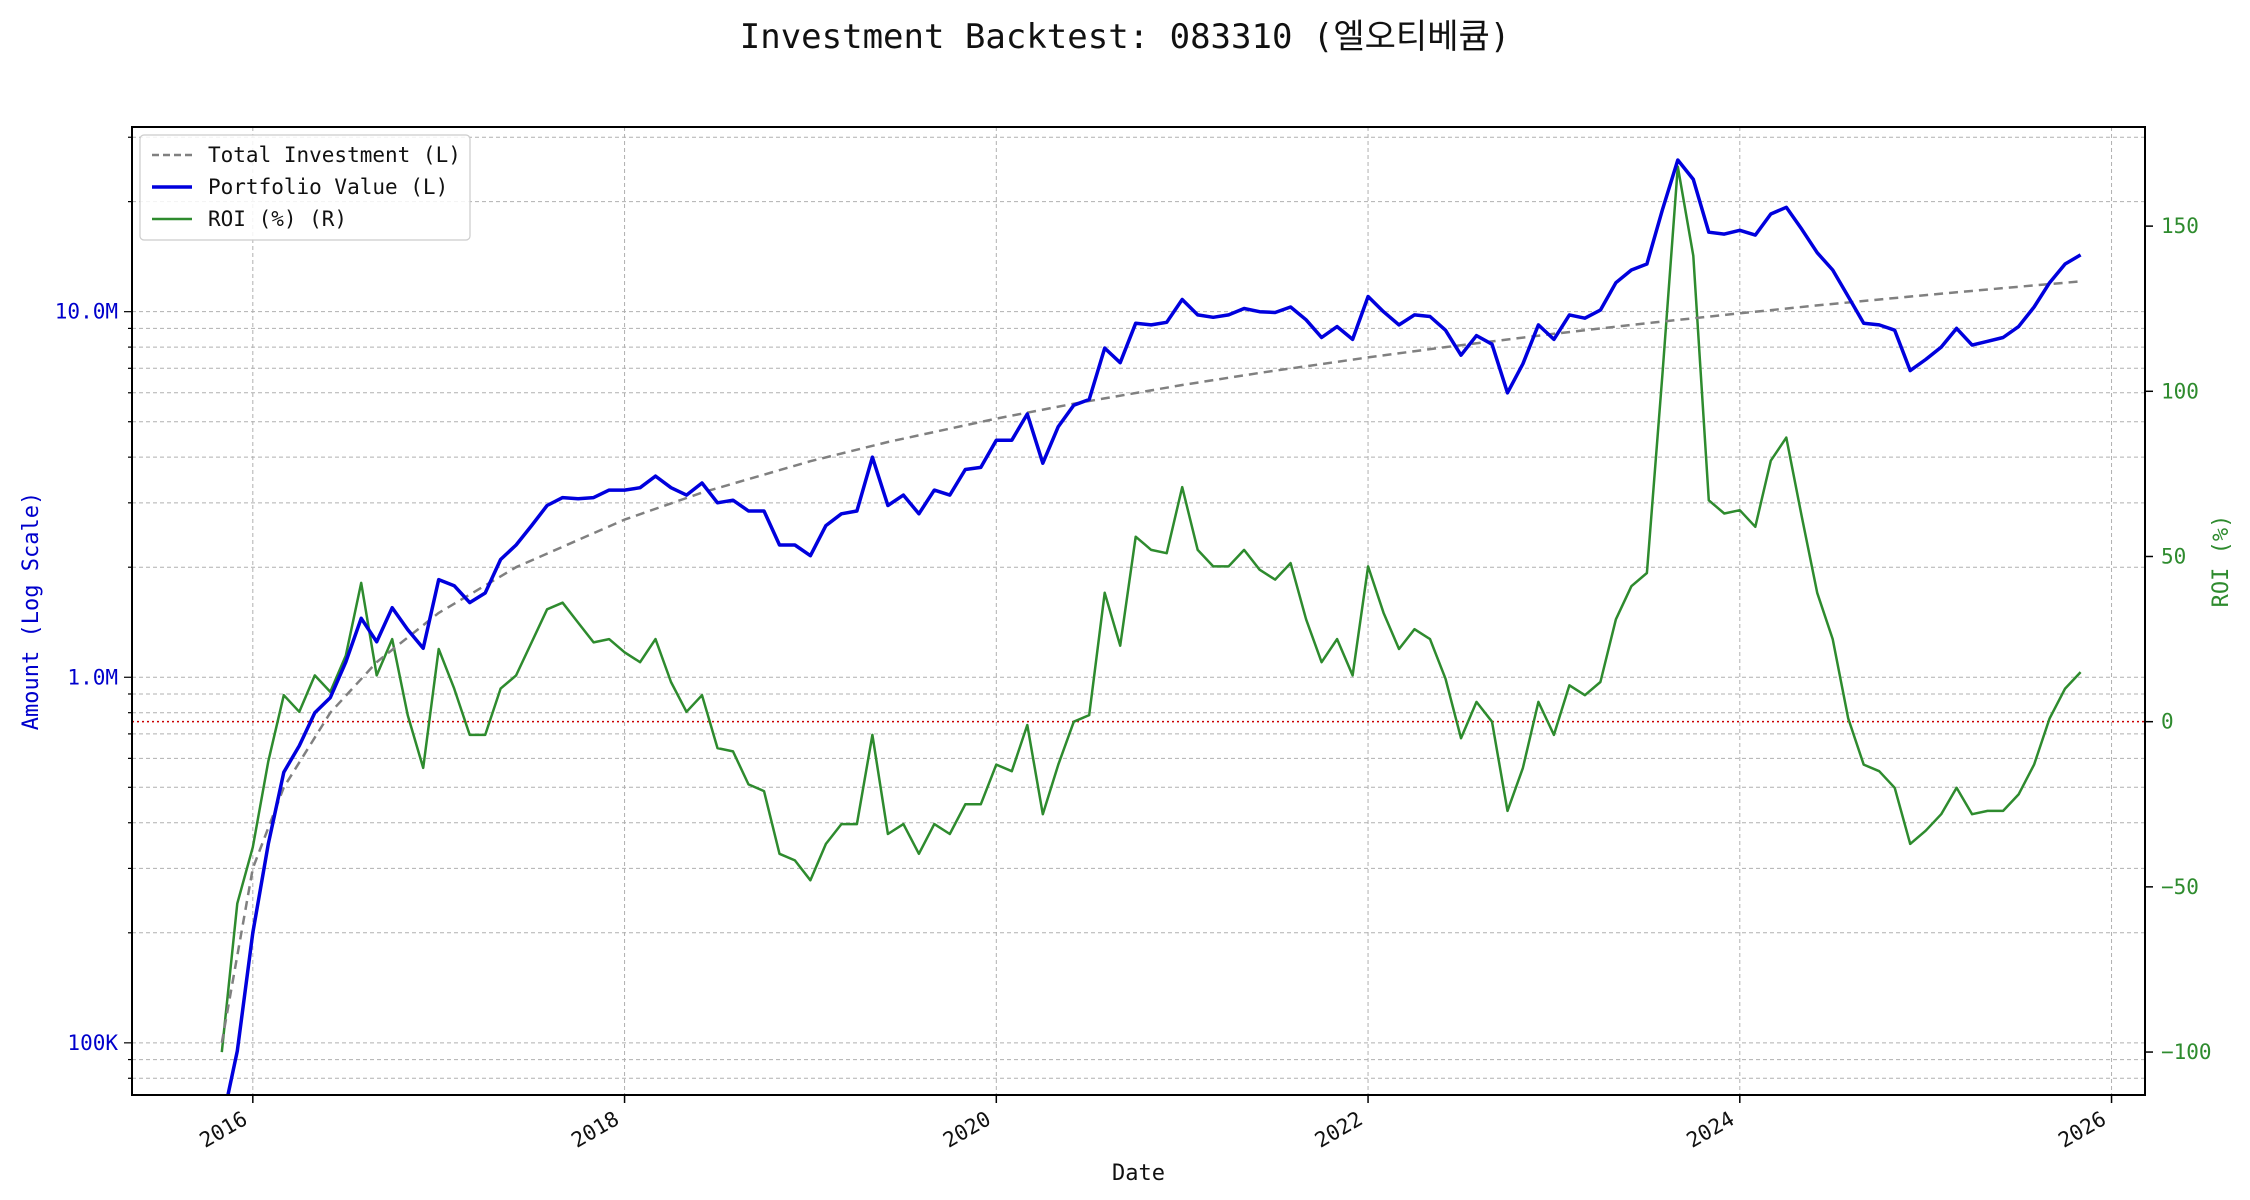  What do you see at coordinates (92, 677) in the screenshot?
I see `y-left-tick-label: 1.0M` at bounding box center [92, 677].